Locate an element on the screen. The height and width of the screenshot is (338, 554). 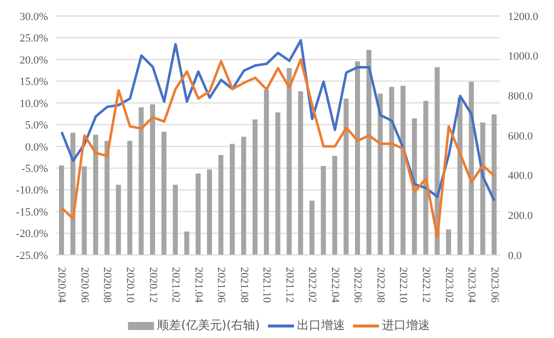
x-tick-label: 2020.08 is located at coordinates (107, 285).